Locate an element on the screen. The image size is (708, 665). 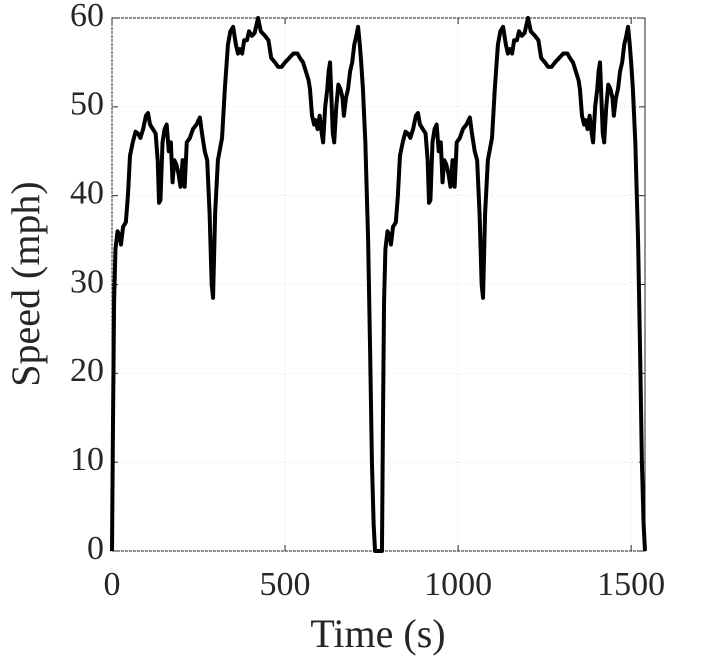
y-tick-label: 30 is located at coordinates (87, 281).